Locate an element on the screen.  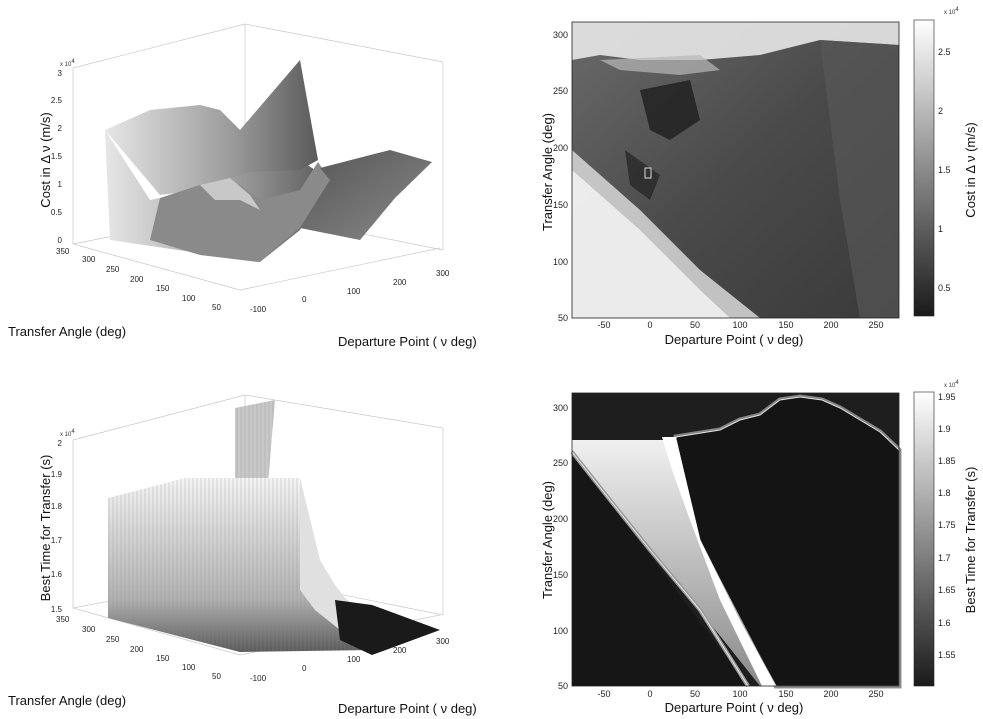
colorbar-tick: 2.5 is located at coordinates (944, 52).